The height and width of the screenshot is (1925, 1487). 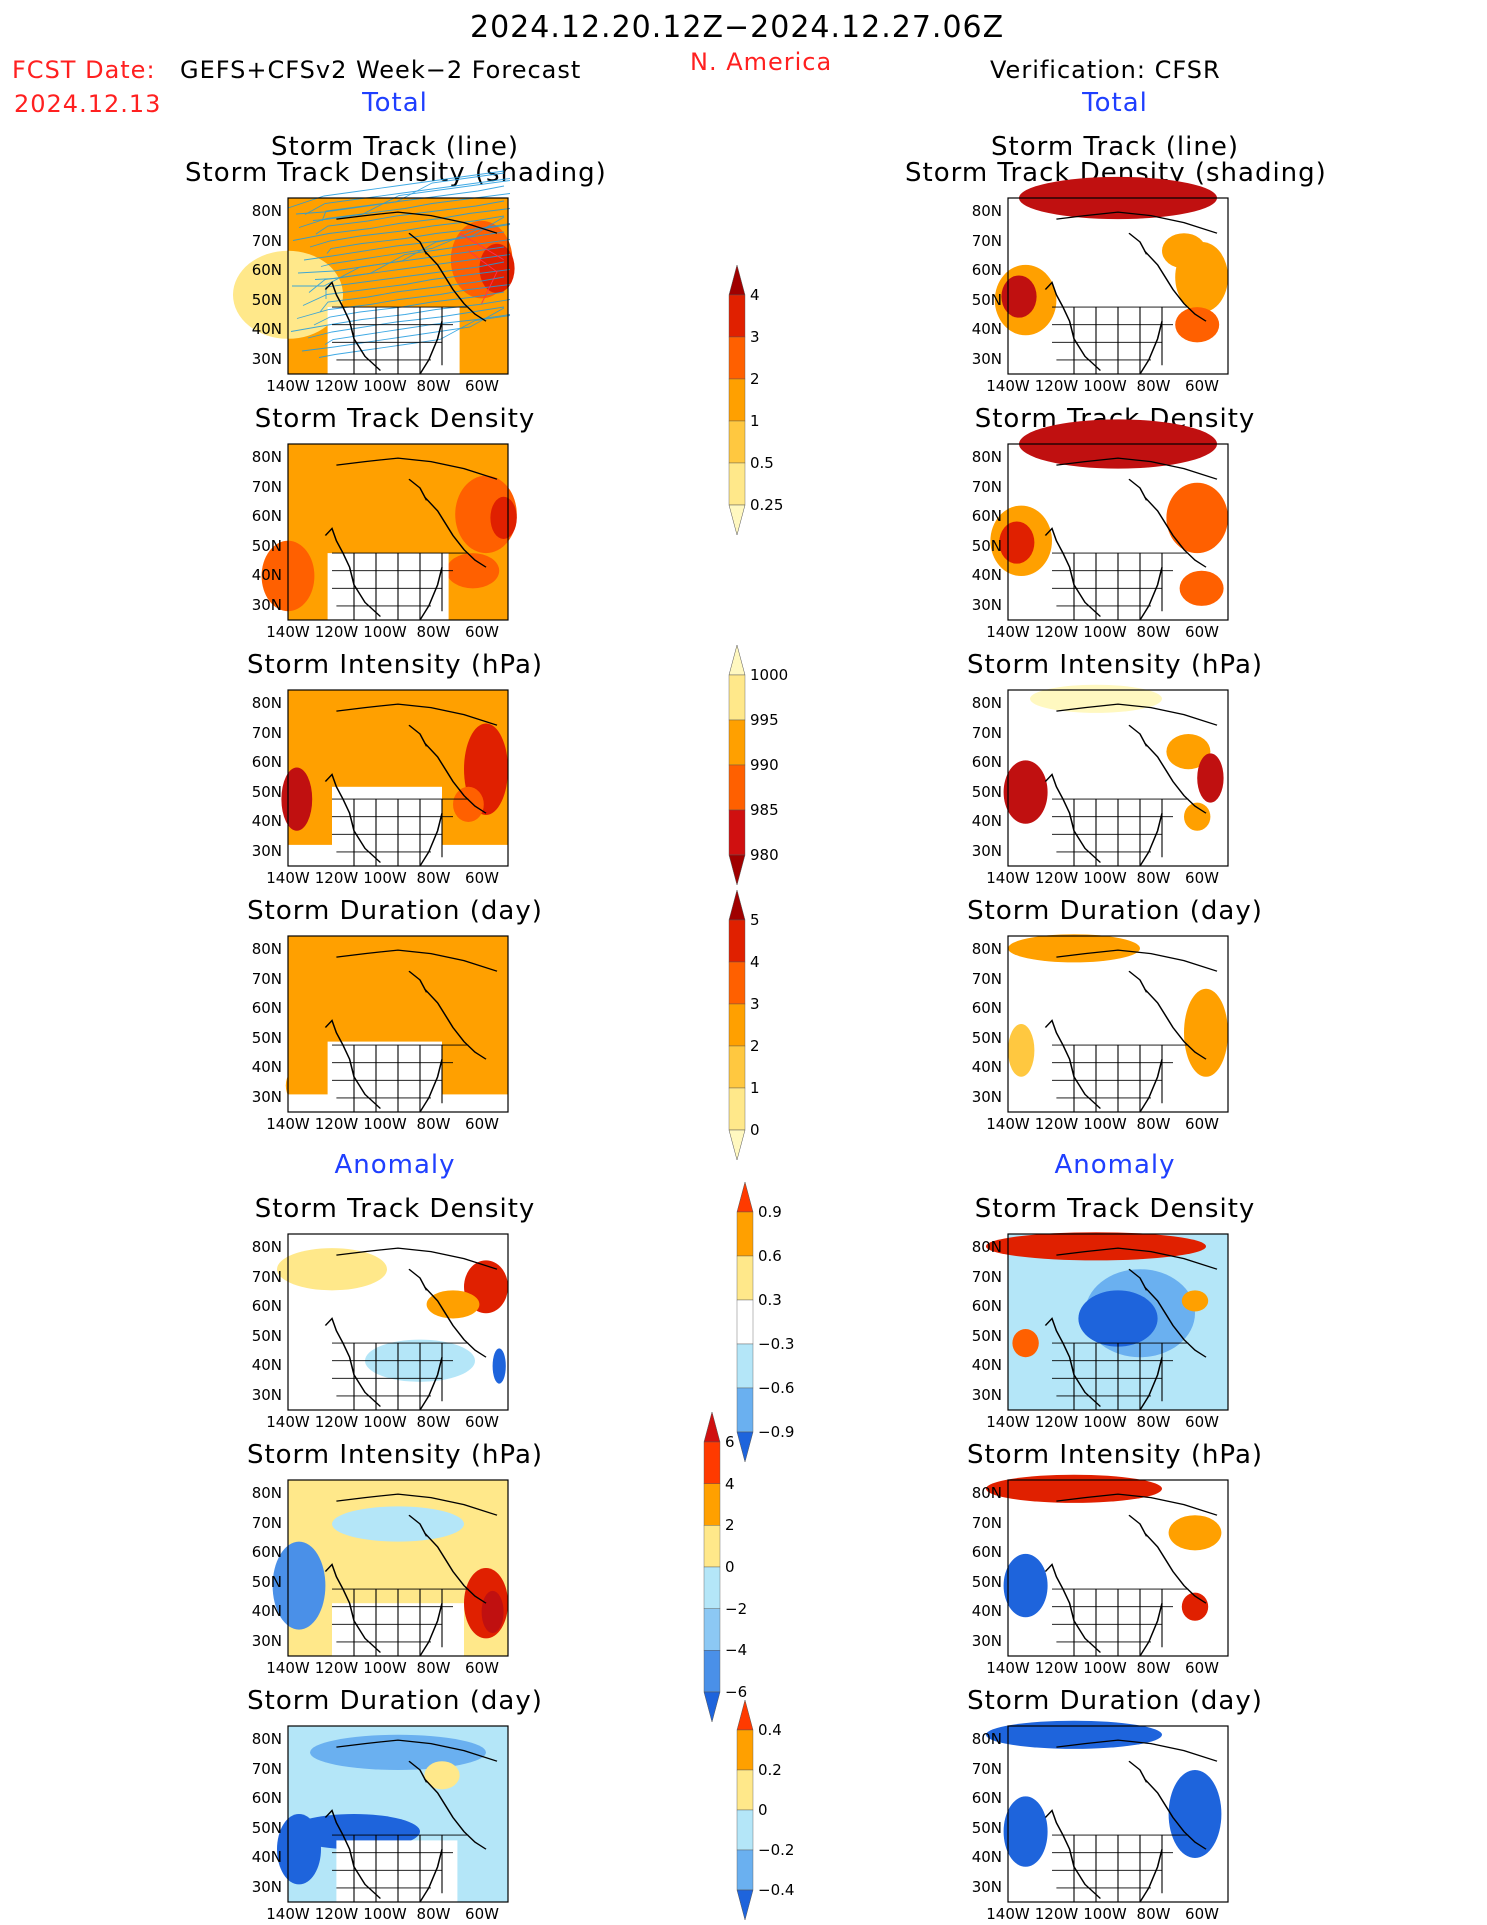 What do you see at coordinates (1153, 1668) in the screenshot?
I see `right-anom-intensity-lon-label: 80W` at bounding box center [1153, 1668].